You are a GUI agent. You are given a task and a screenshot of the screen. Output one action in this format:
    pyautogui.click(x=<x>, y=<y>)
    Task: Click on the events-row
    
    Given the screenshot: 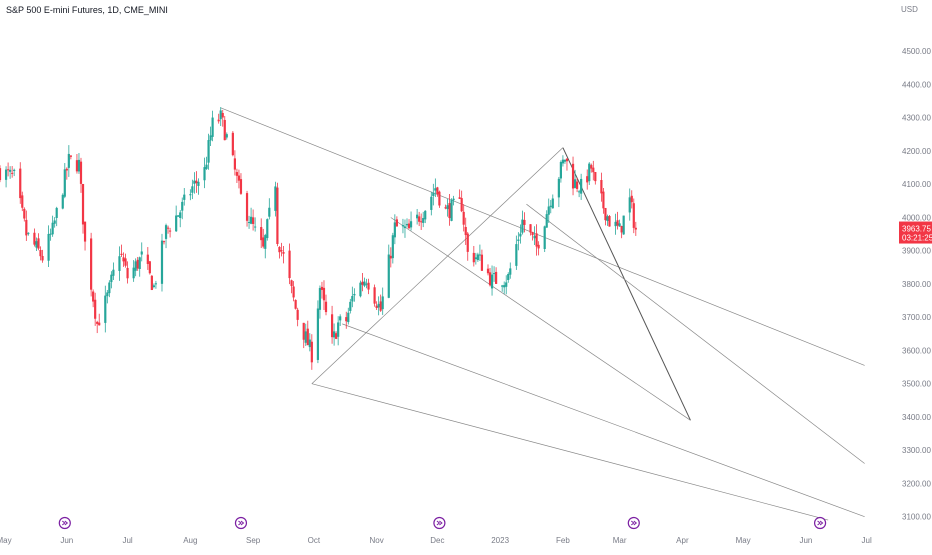 What is the action you would take?
    pyautogui.click(x=442, y=523)
    